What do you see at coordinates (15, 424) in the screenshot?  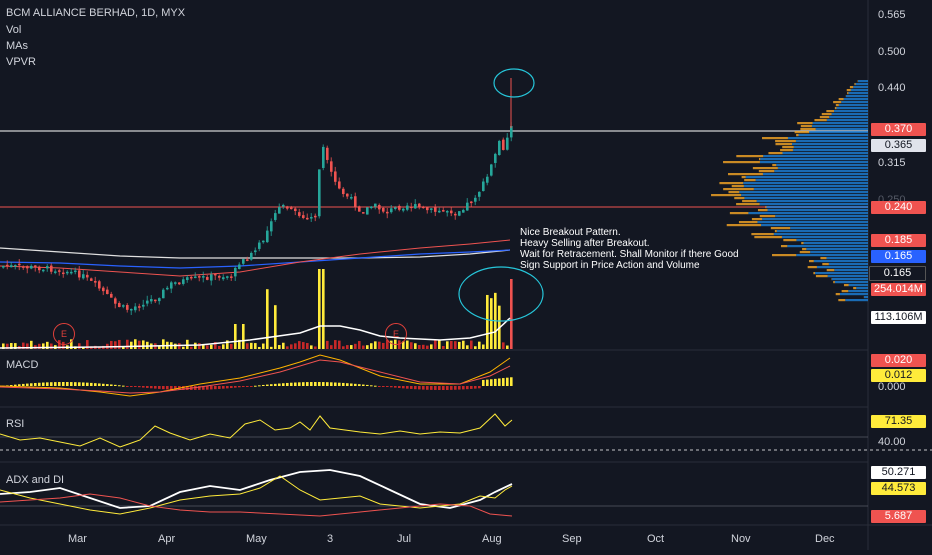 I see `rsi-label: RSI` at bounding box center [15, 424].